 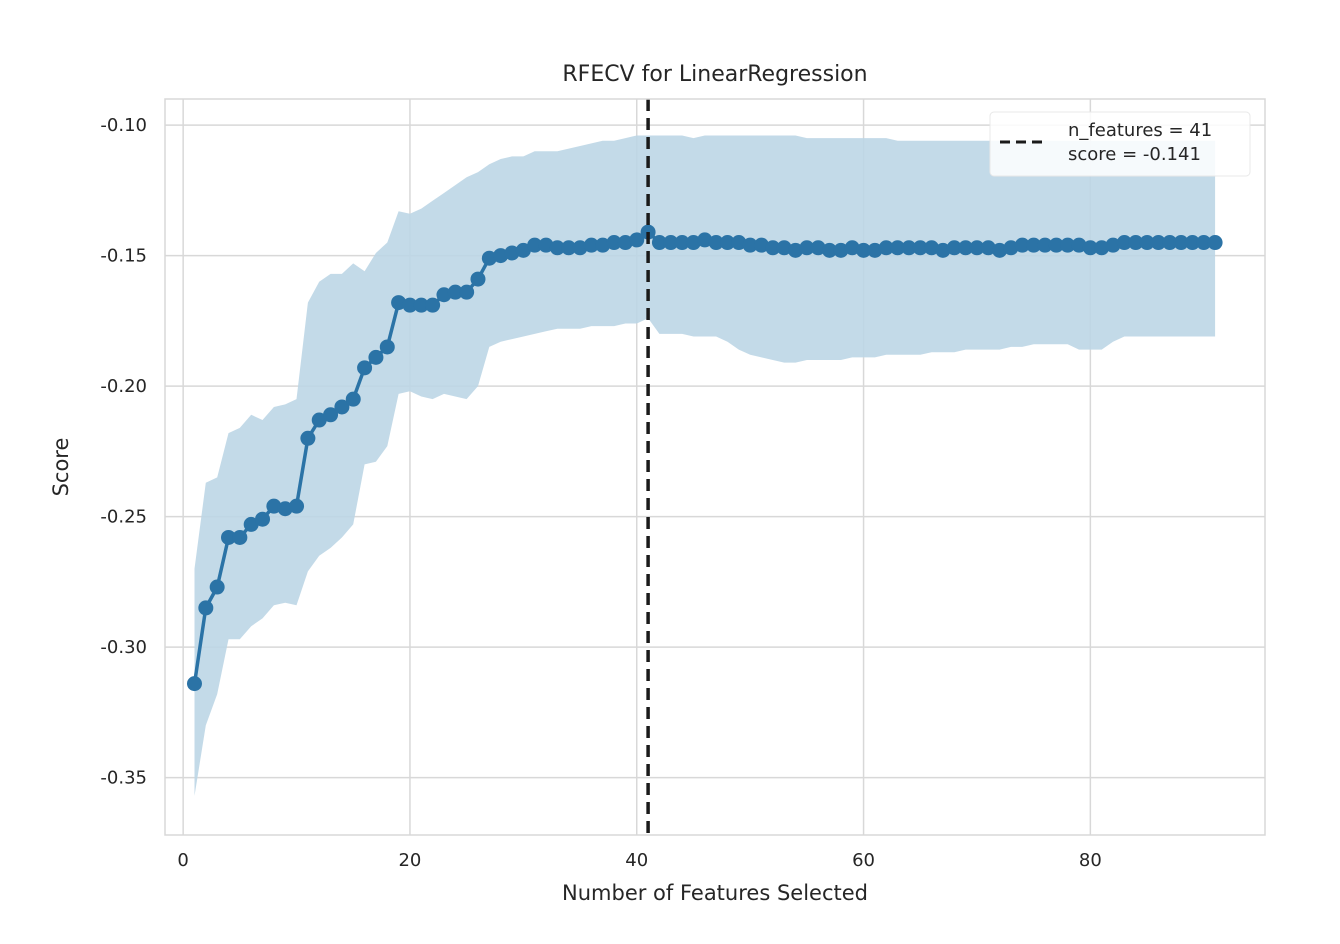 I want to click on y-tick-label: -0.25, so click(x=123, y=517).